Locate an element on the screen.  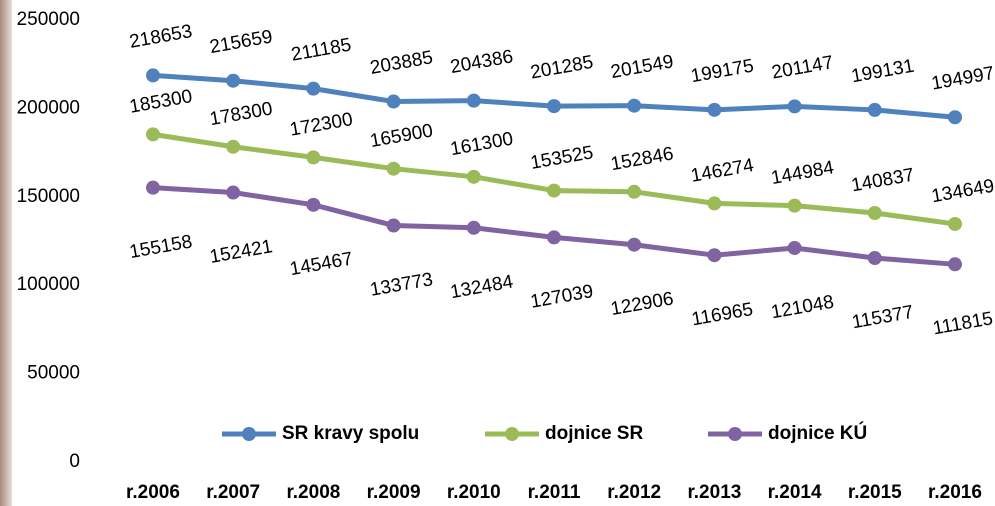
data-label: 127039 is located at coordinates (562, 297).